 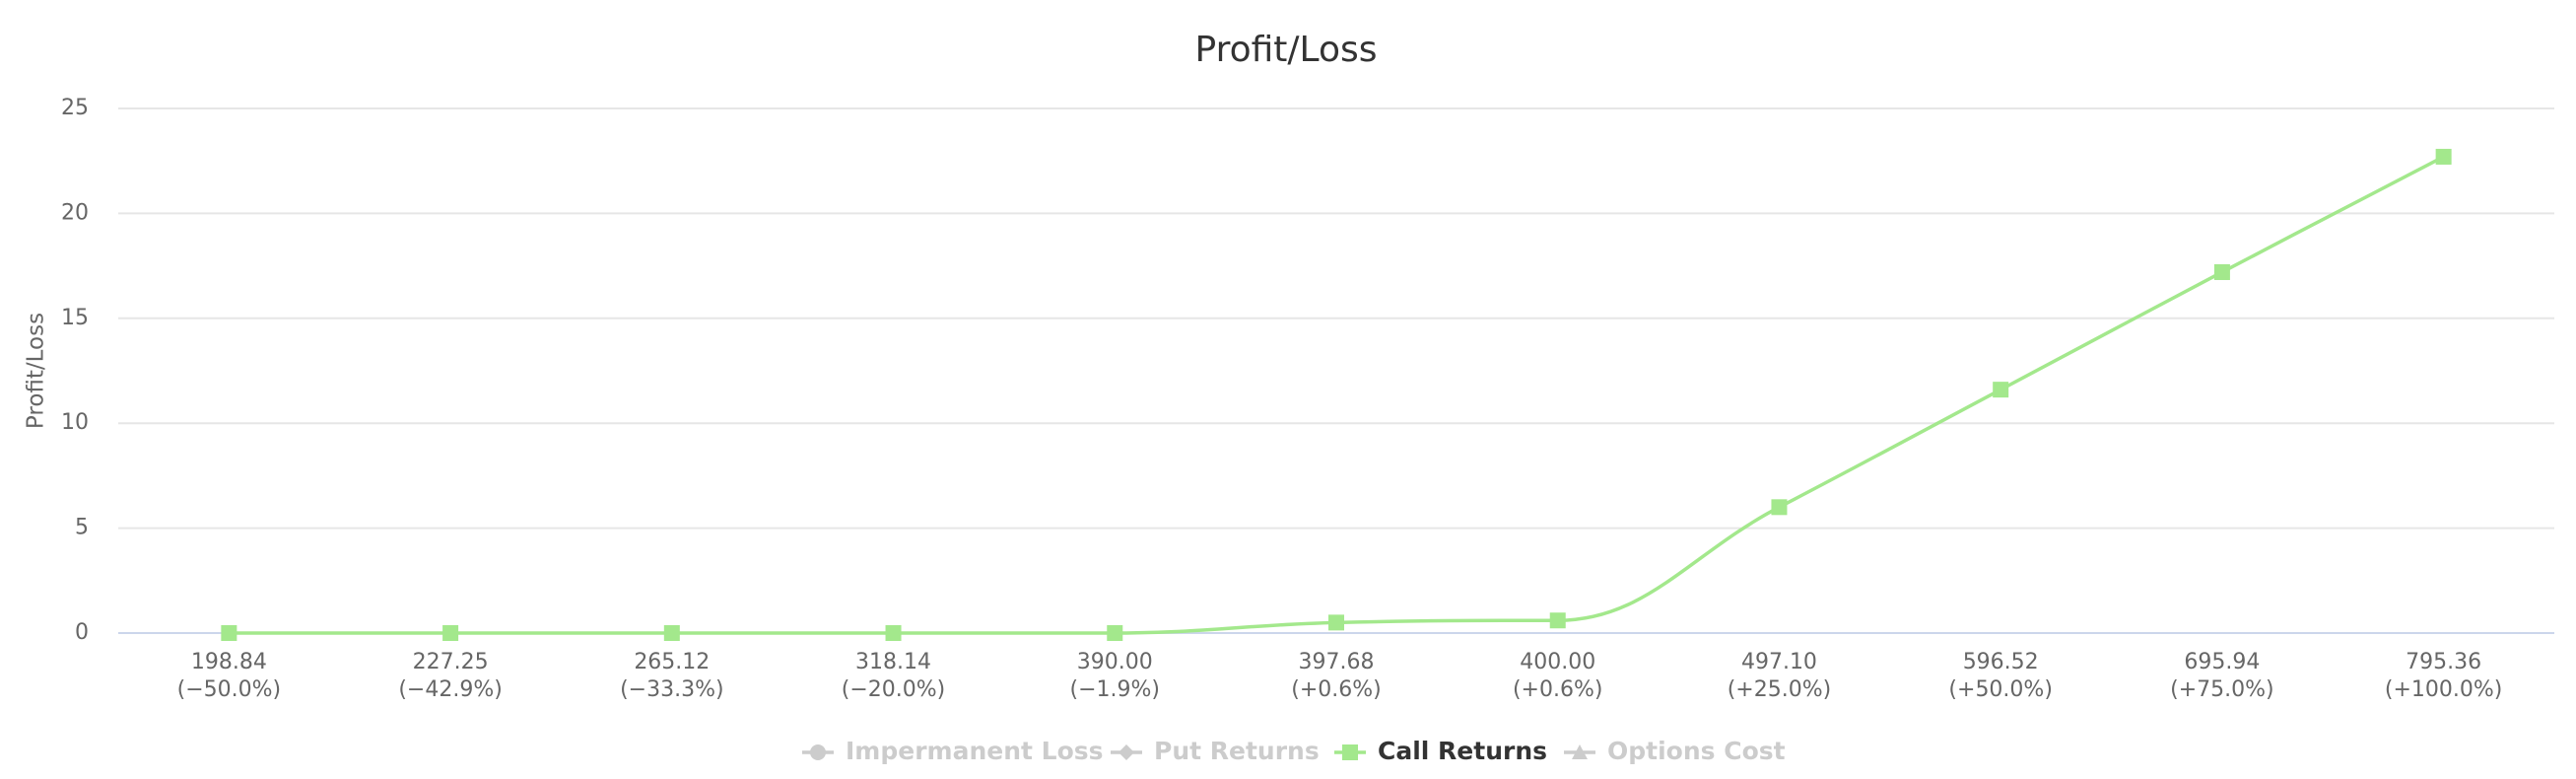 I want to click on x-tick-label: 397.68, so click(x=1337, y=662).